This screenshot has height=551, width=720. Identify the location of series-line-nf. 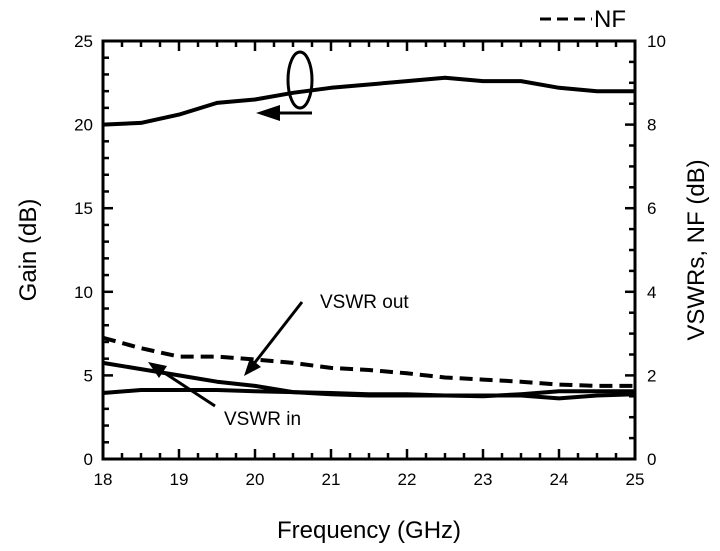
(368, 361).